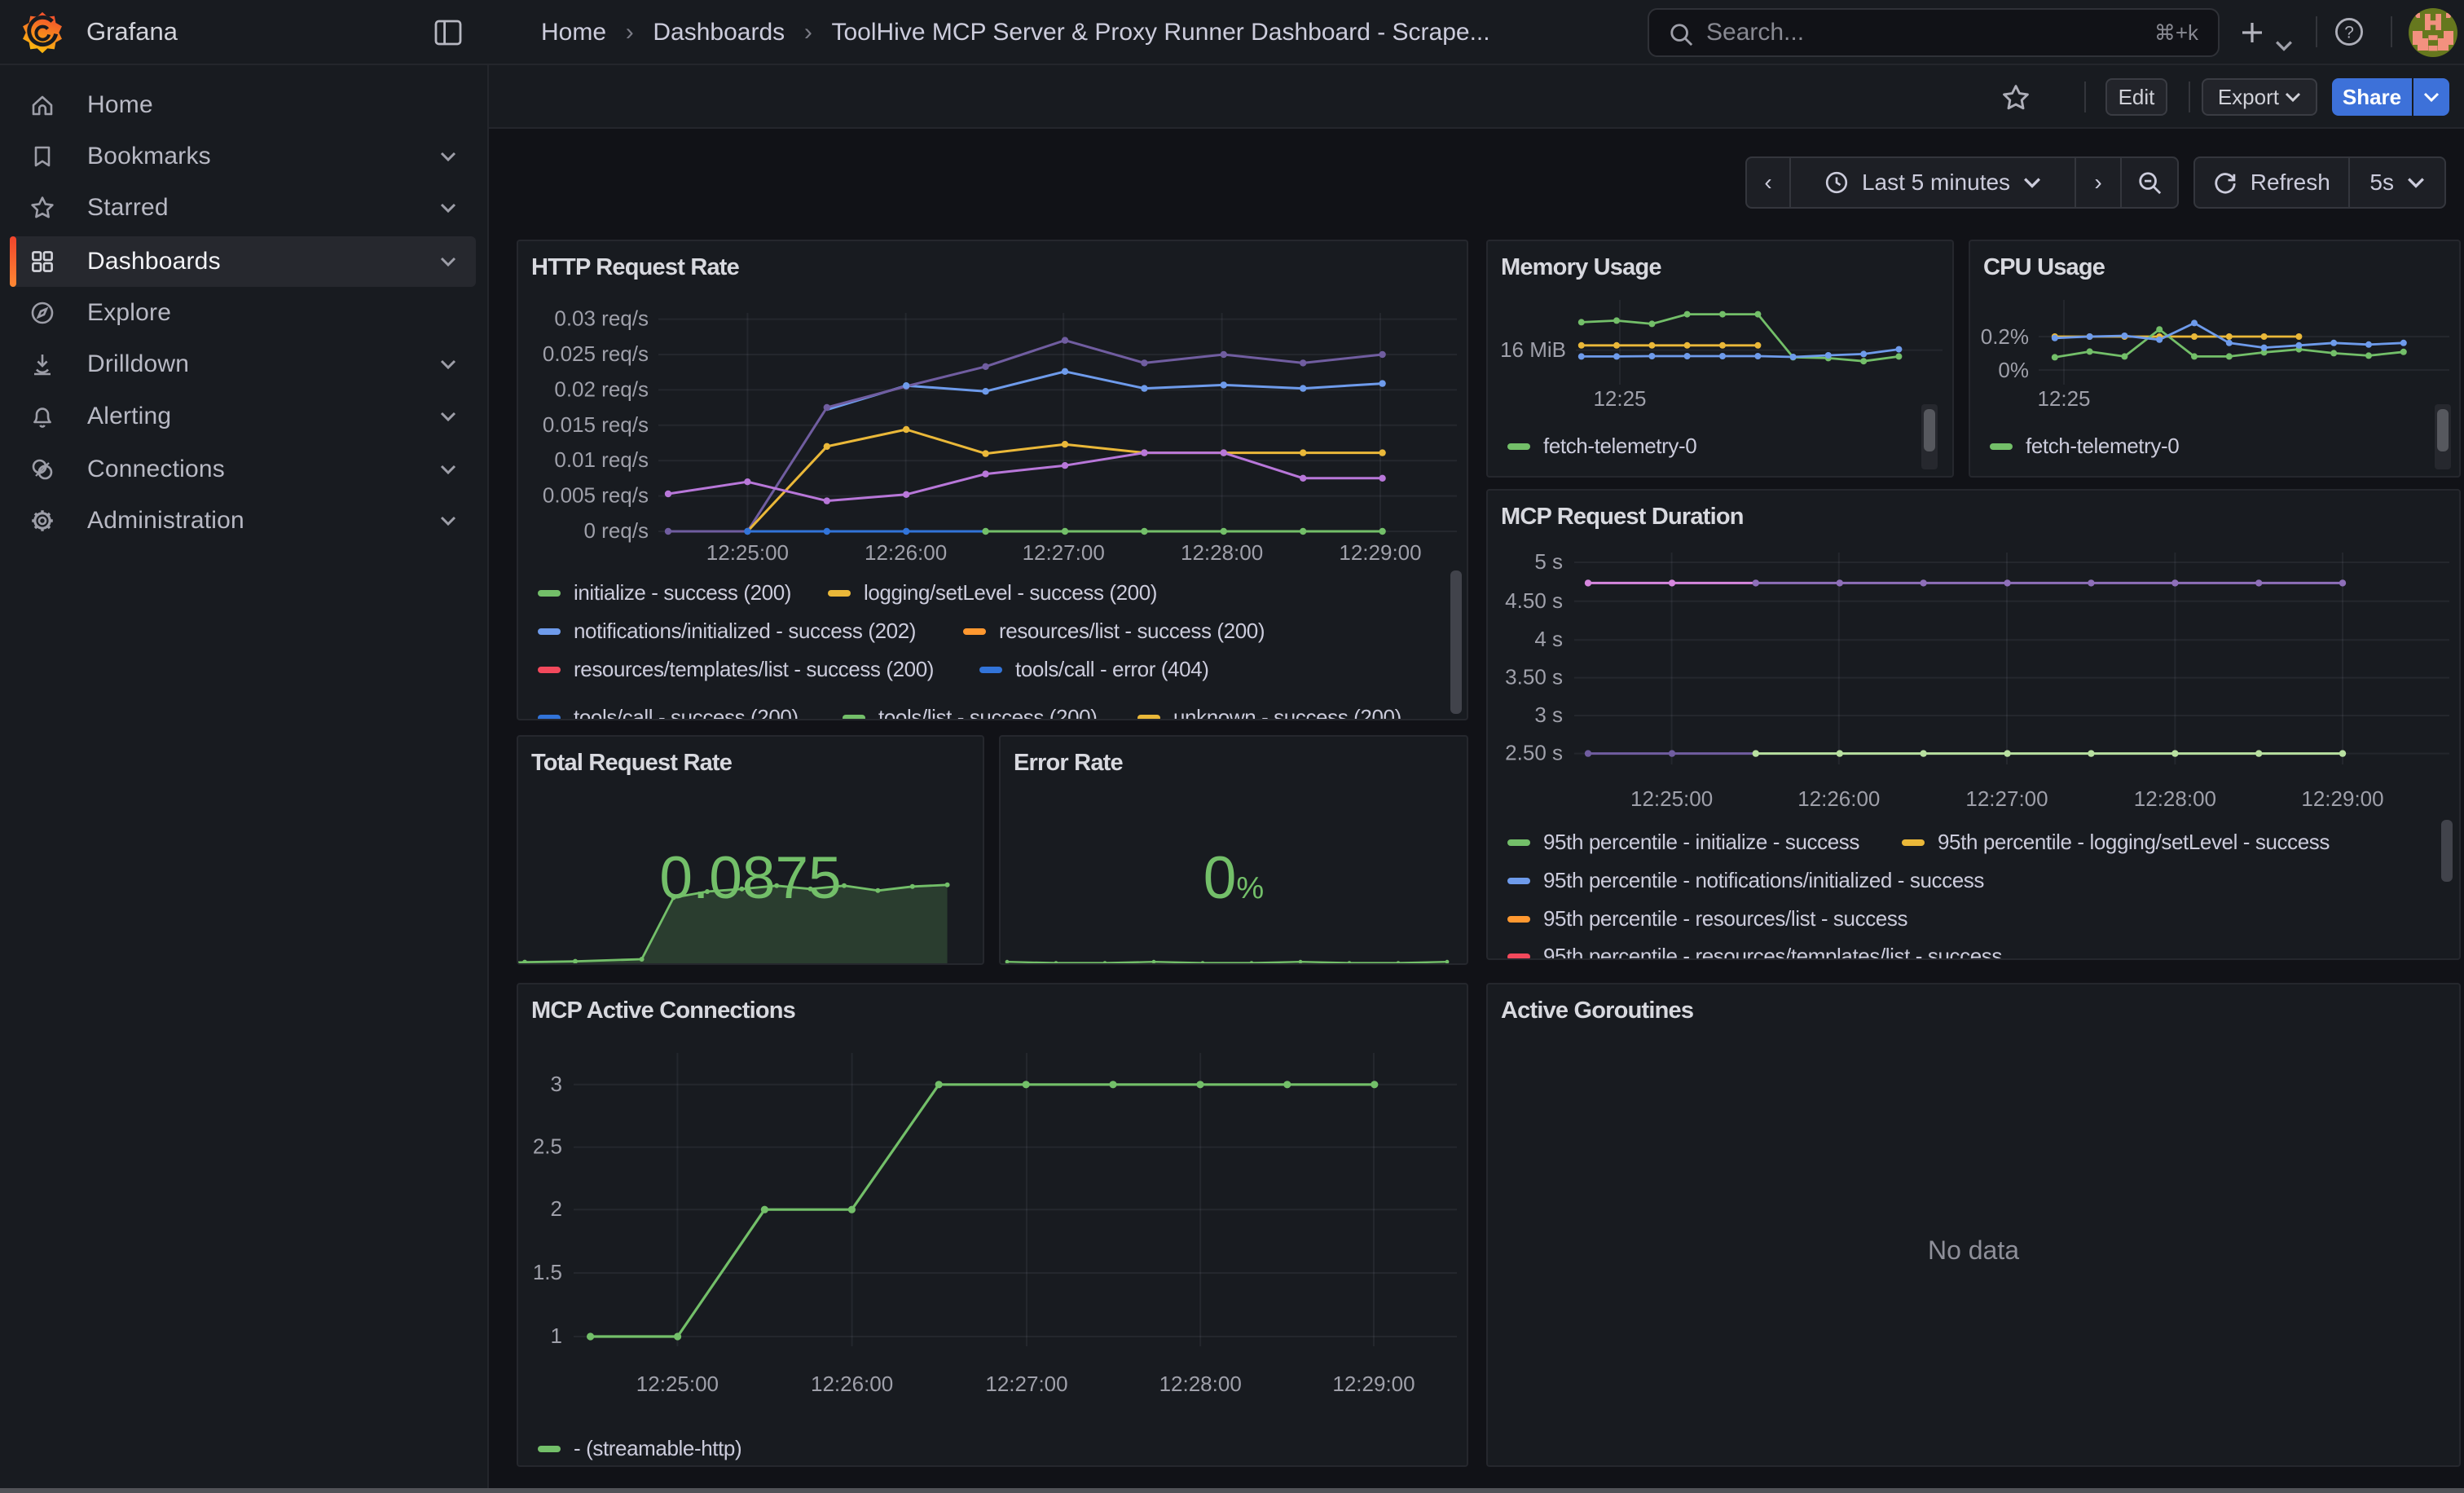  Describe the element at coordinates (596, 495) in the screenshot. I see `svg-text: 0.005 req/s` at that location.